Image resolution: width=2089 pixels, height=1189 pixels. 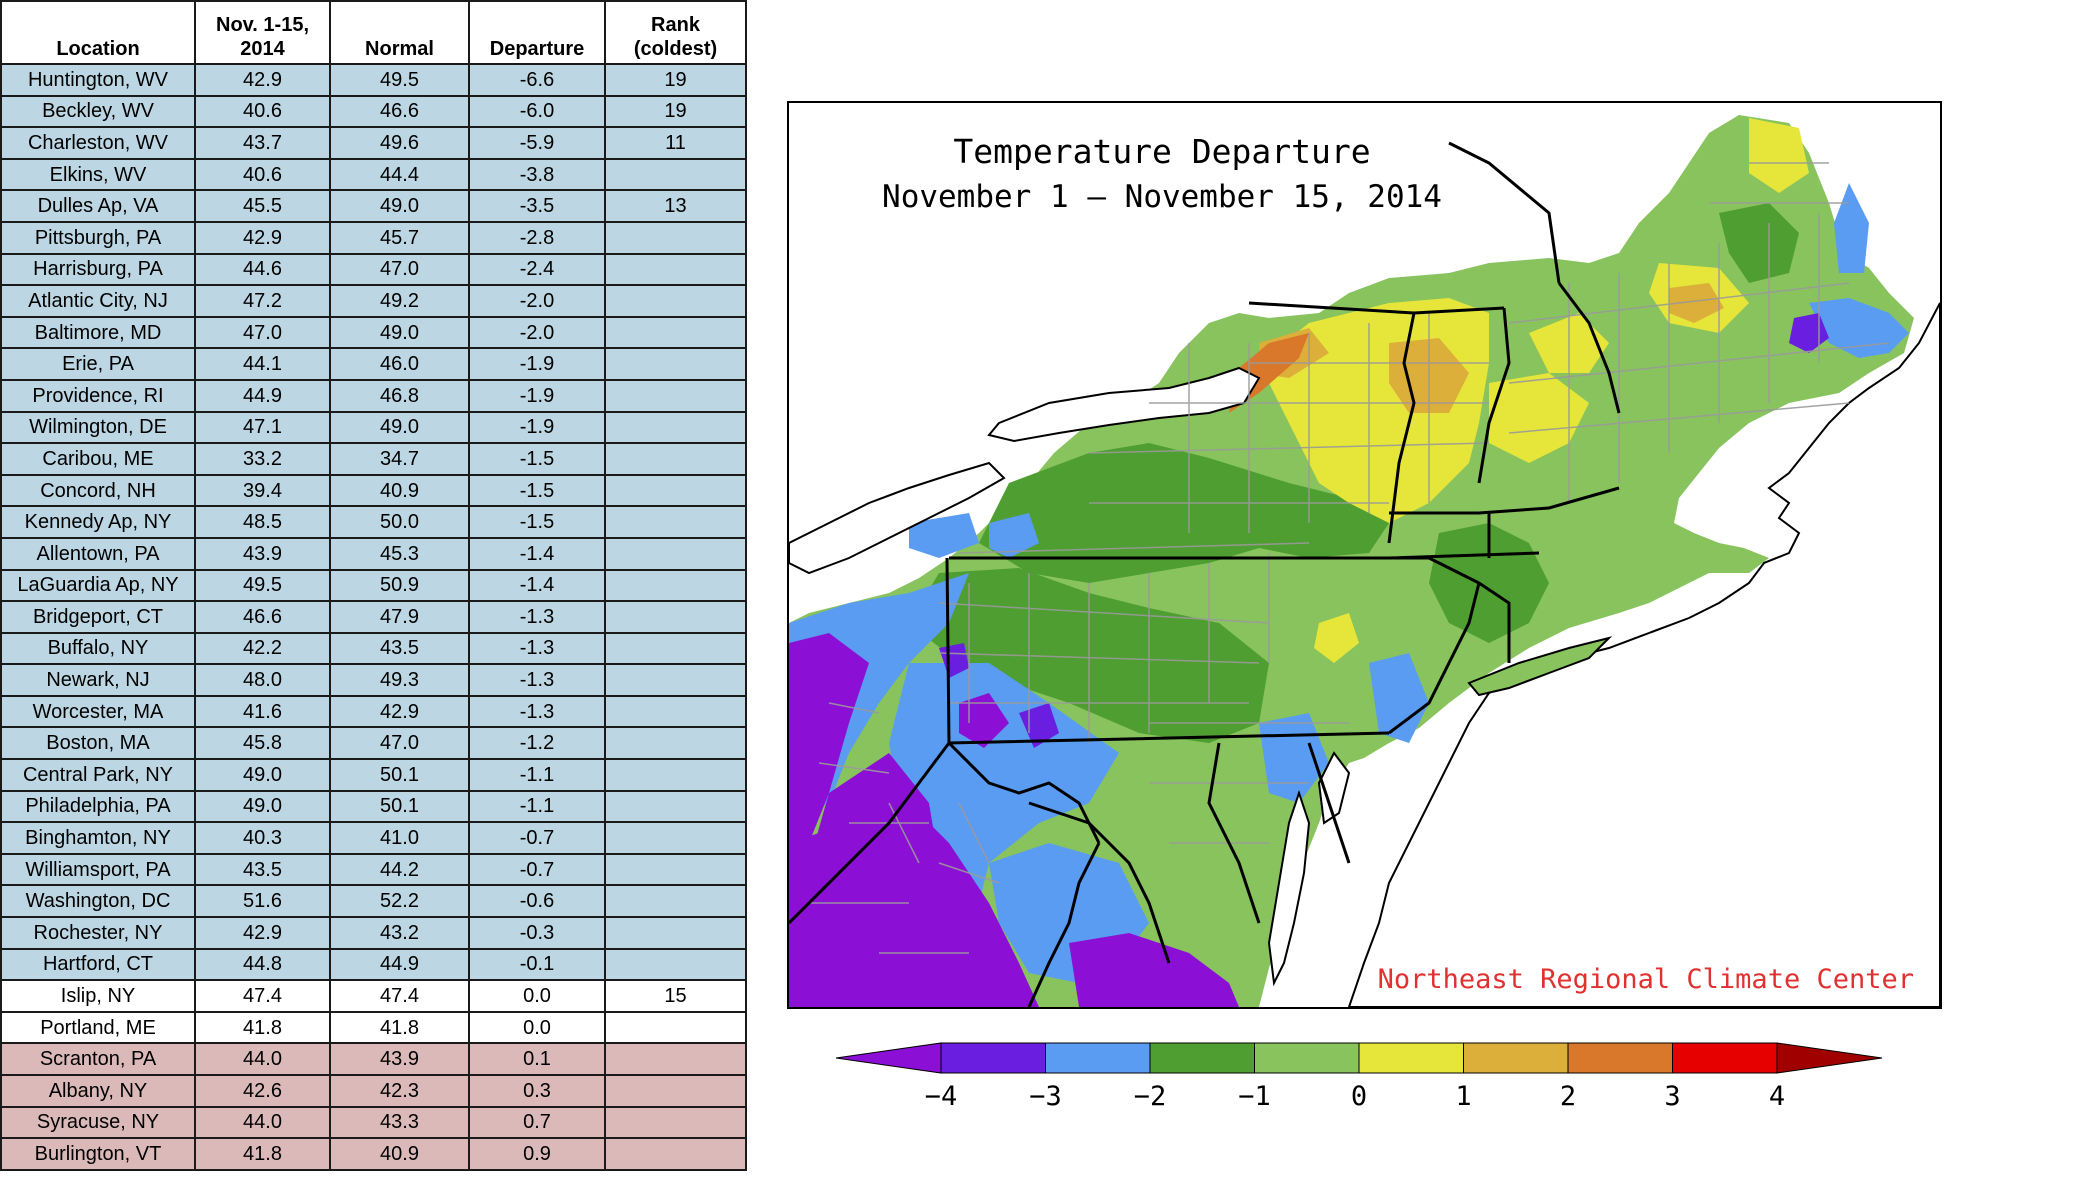 What do you see at coordinates (537, 490) in the screenshot?
I see `cell-departure: -1.5` at bounding box center [537, 490].